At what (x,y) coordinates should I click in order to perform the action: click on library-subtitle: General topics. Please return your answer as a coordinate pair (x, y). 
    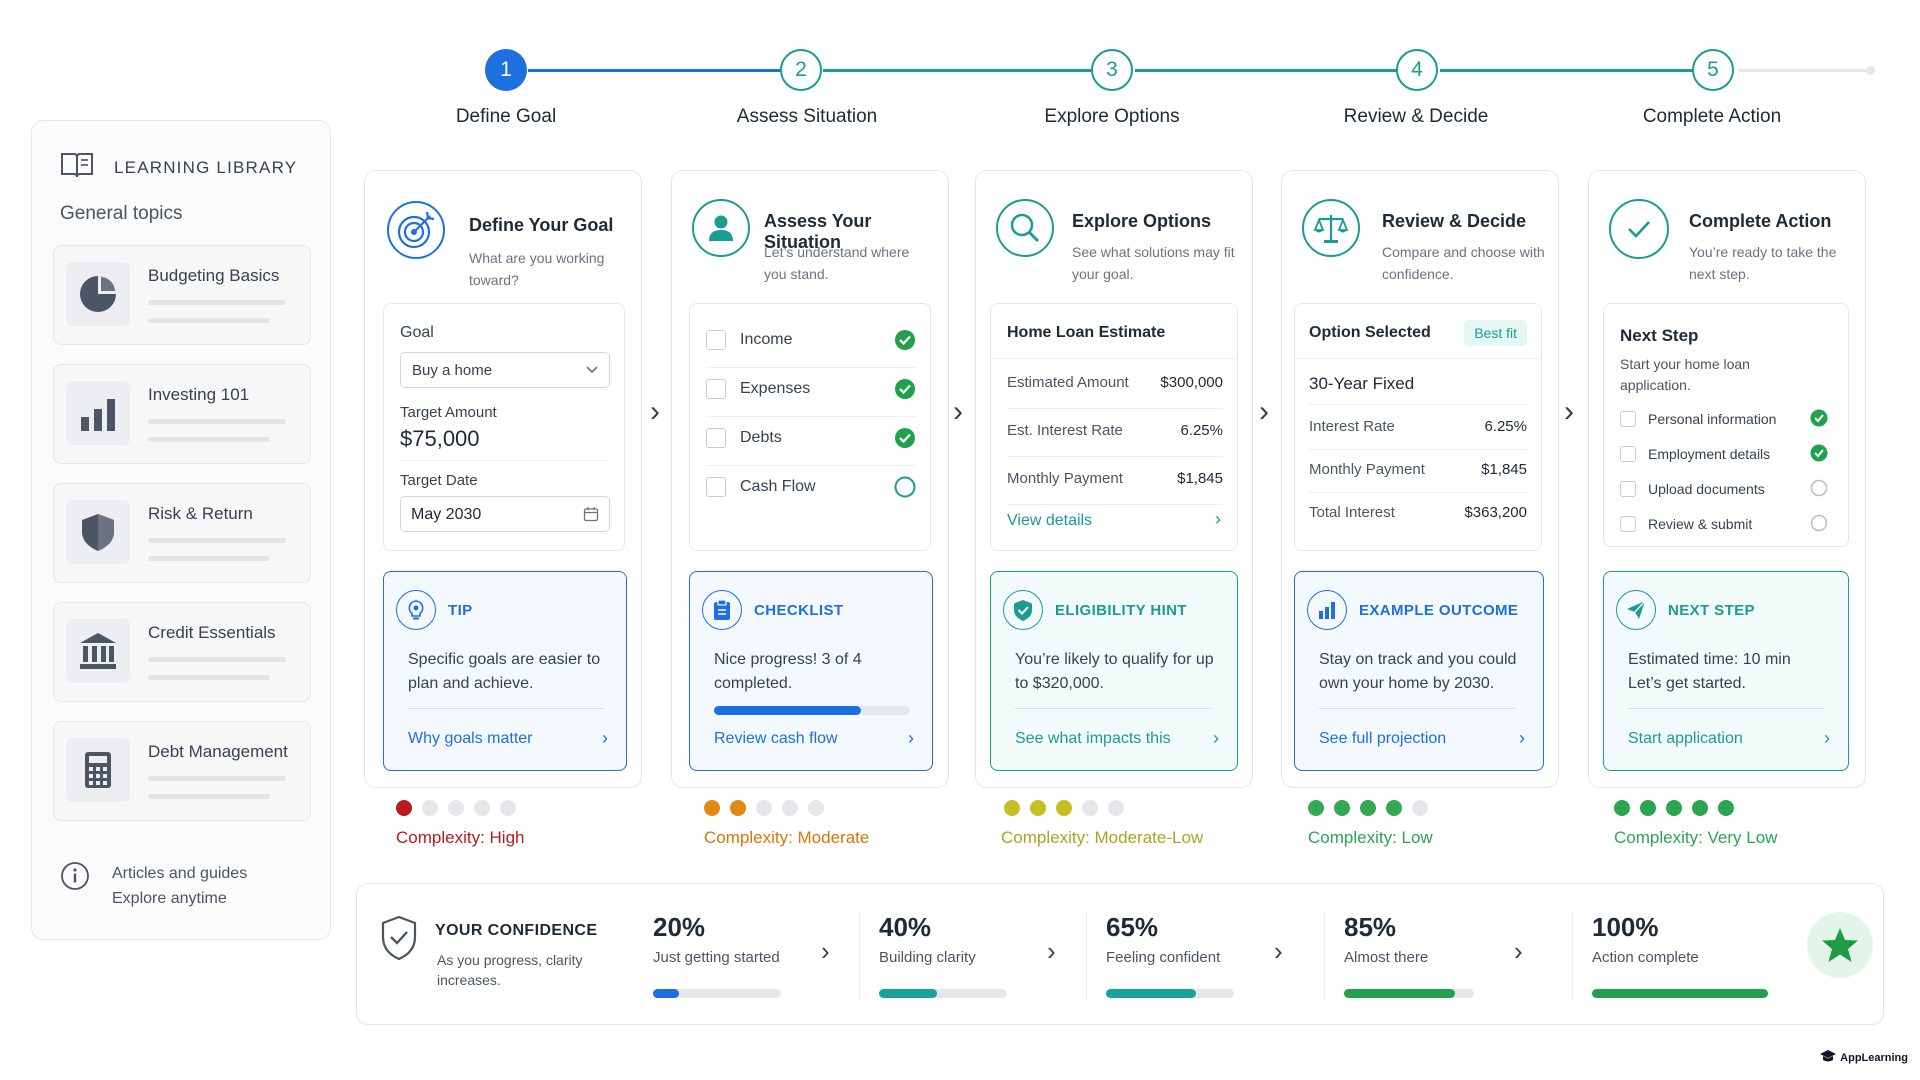
    Looking at the image, I should click on (121, 213).